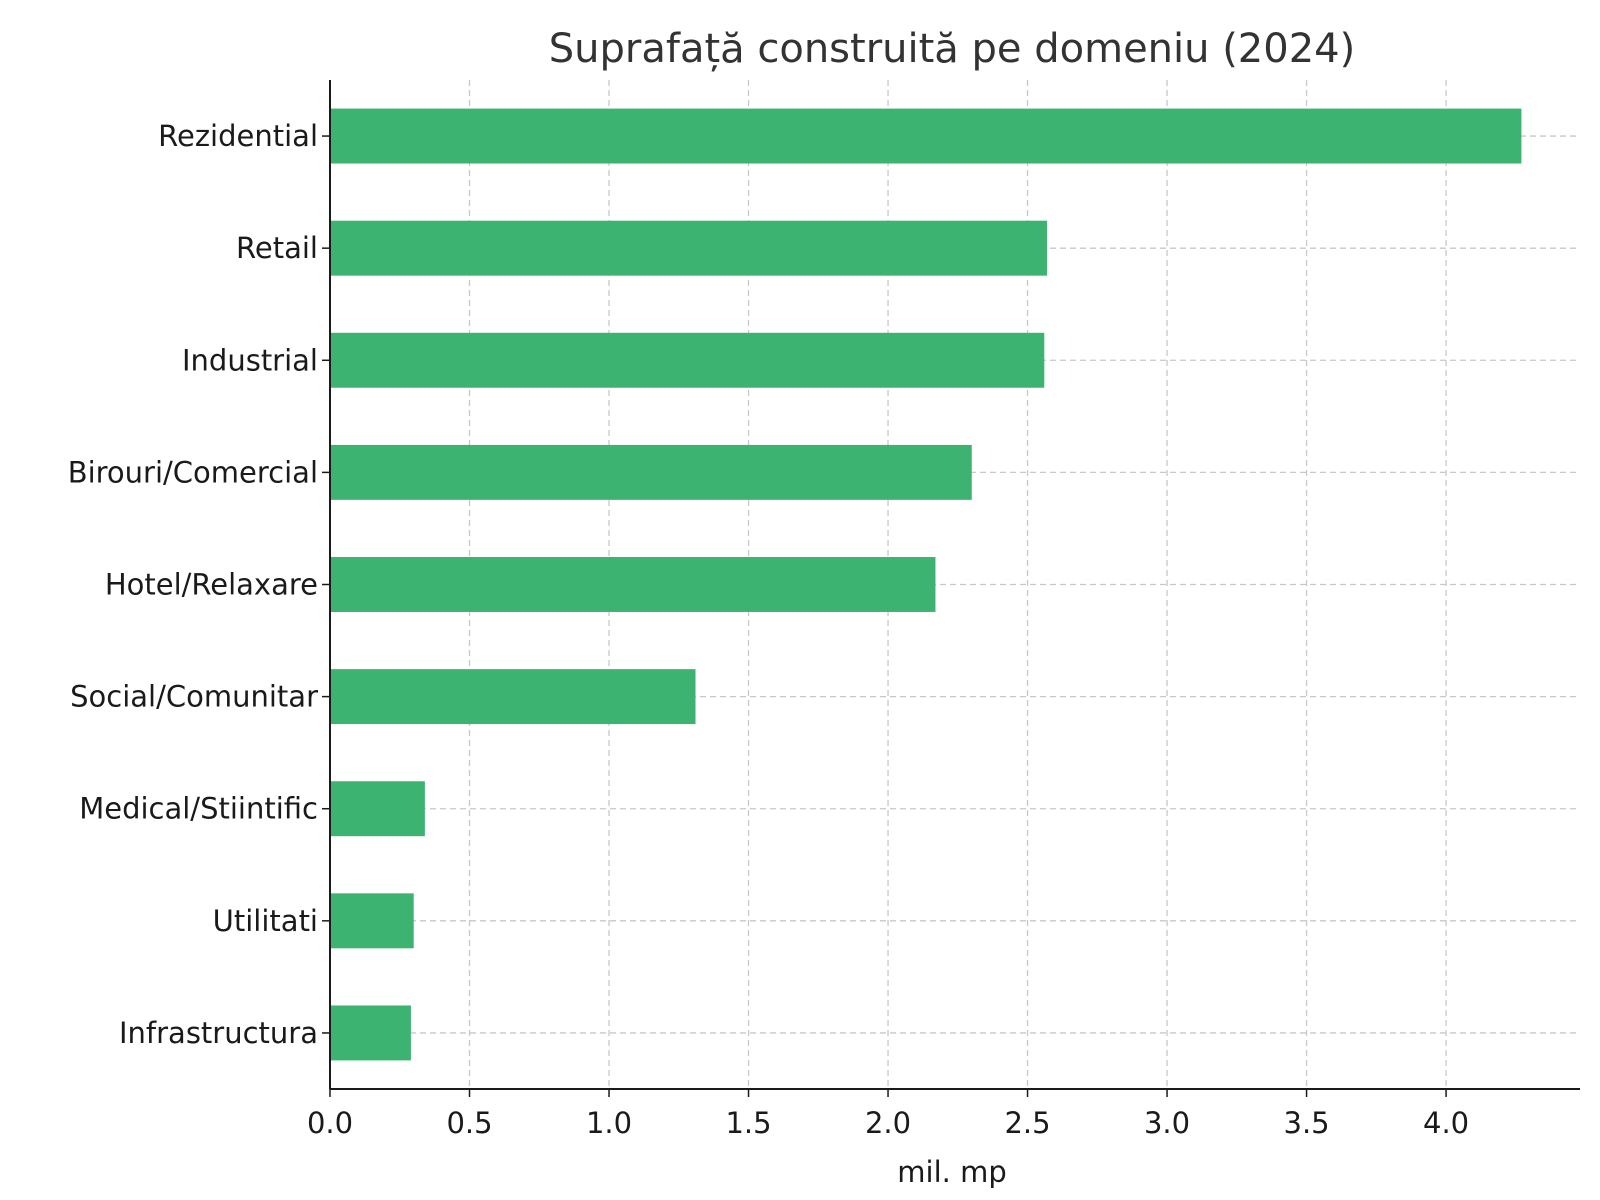 This screenshot has height=1200, width=1600. I want to click on x-tick-labels: 0.0 0.5 1.0 1.5 2.0 2.5 3.0 3.5 4.0, so click(888, 1123).